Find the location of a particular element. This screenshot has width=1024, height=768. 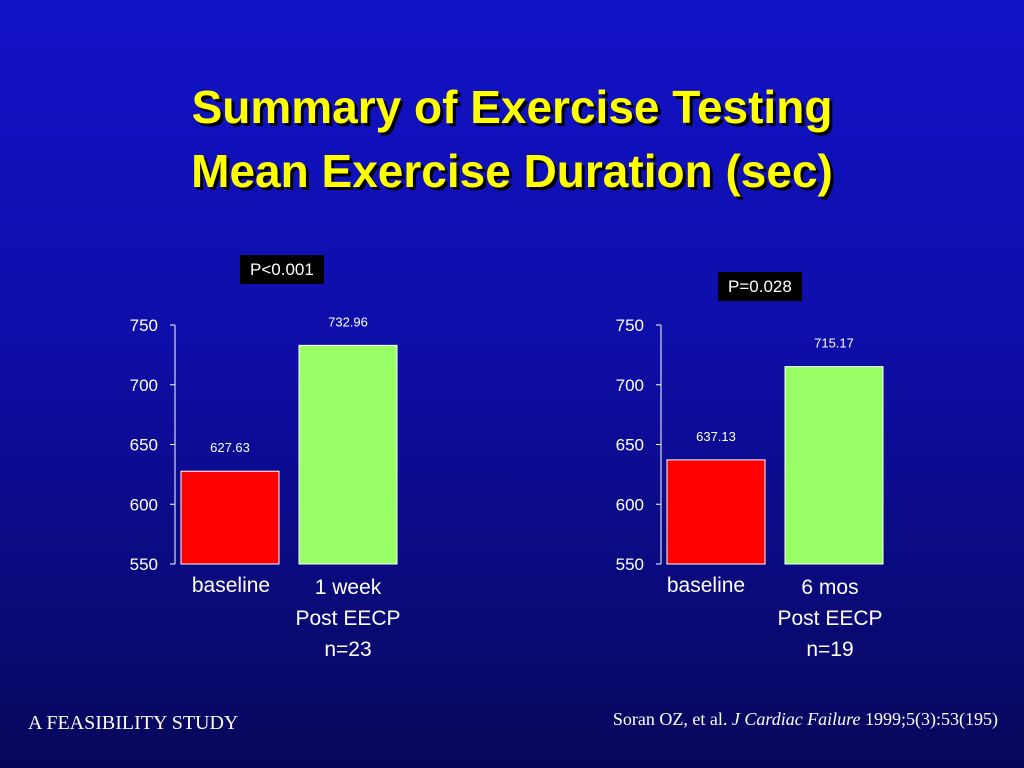

footer-study-label: A FEASIBILITY STUDY is located at coordinates (133, 723).